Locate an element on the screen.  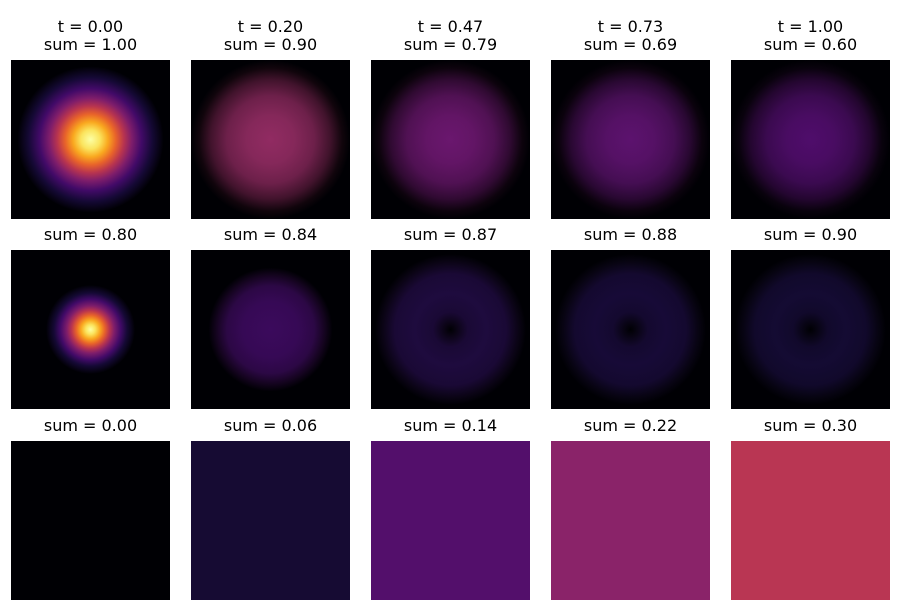
panel-title: sum = 0.06 is located at coordinates (270, 426).